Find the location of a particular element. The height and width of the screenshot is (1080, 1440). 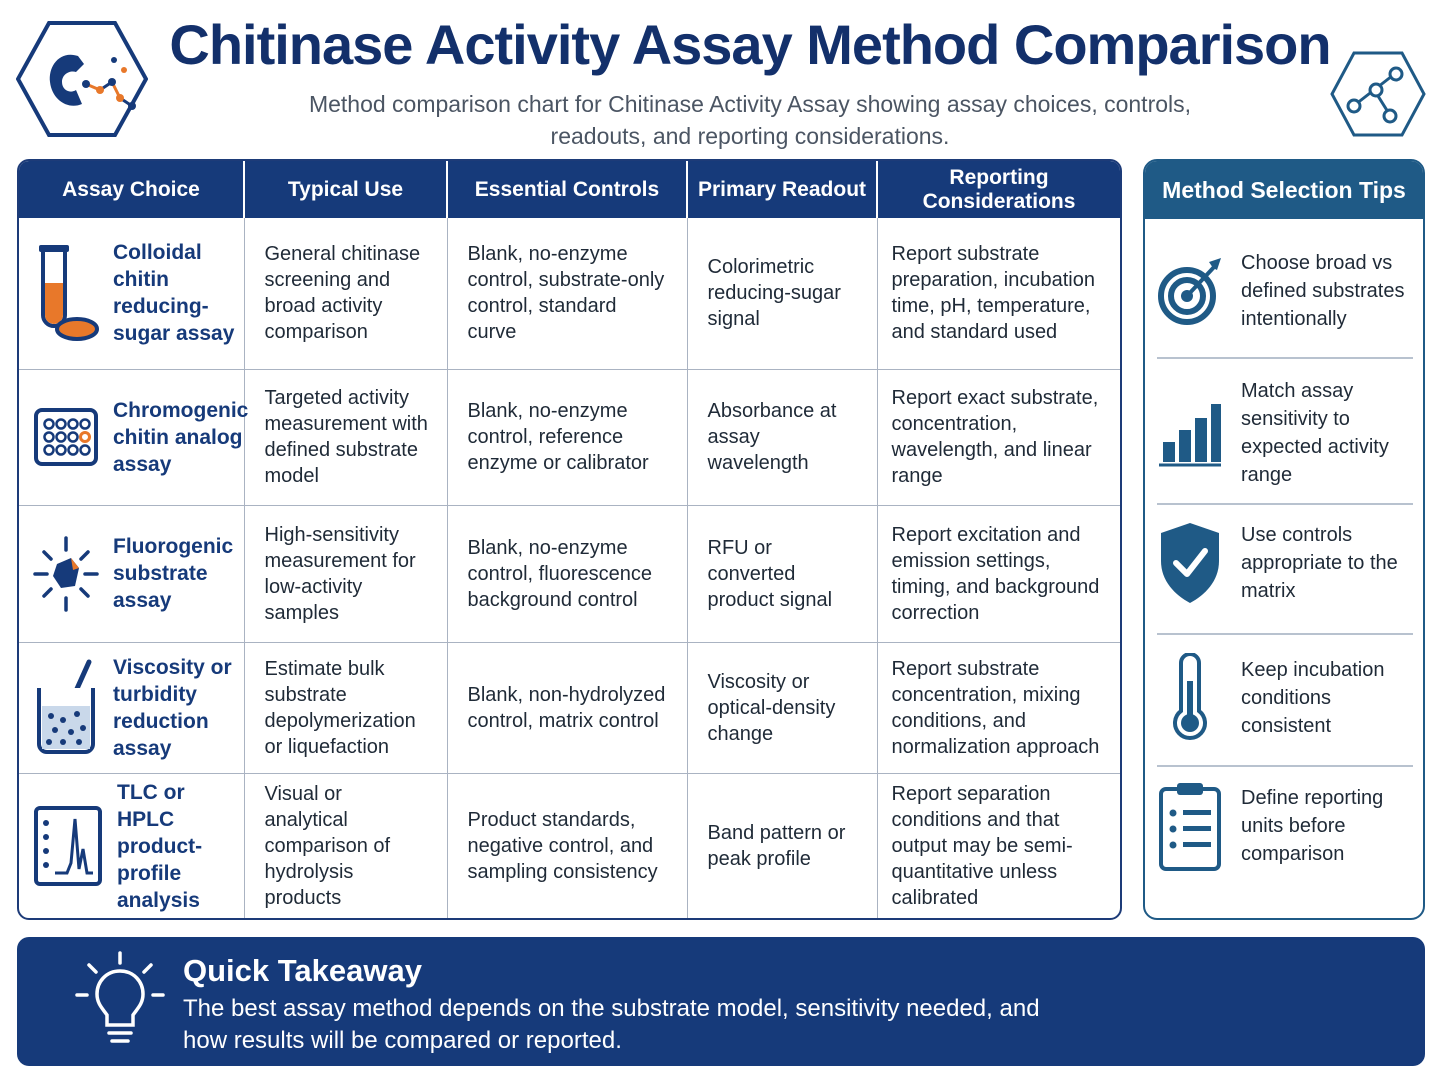

primary-readout-cell: Absorbance at assay wavelength is located at coordinates (782, 437).